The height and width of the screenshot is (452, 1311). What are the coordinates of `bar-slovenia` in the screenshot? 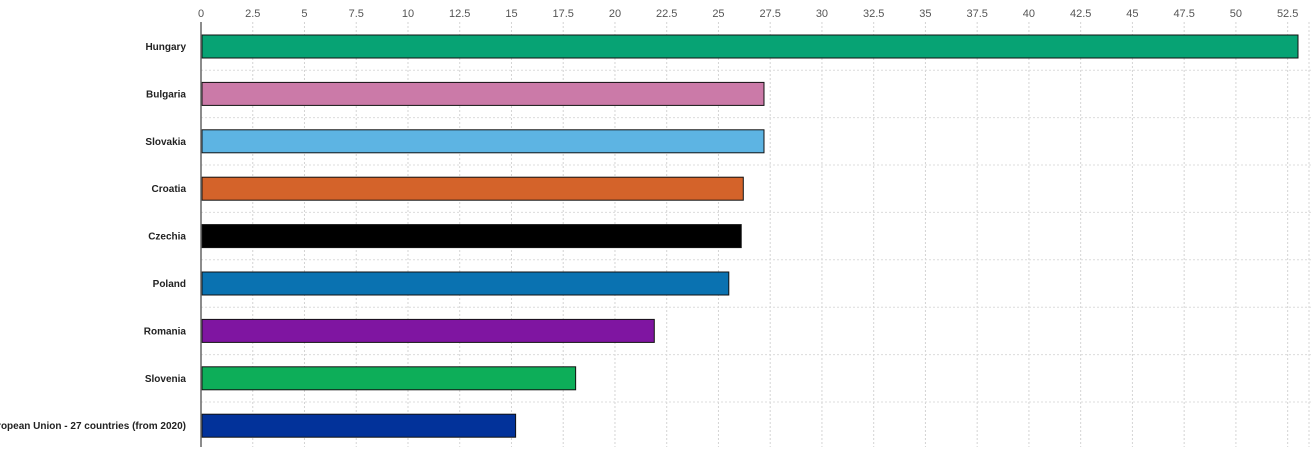 It's located at (389, 378).